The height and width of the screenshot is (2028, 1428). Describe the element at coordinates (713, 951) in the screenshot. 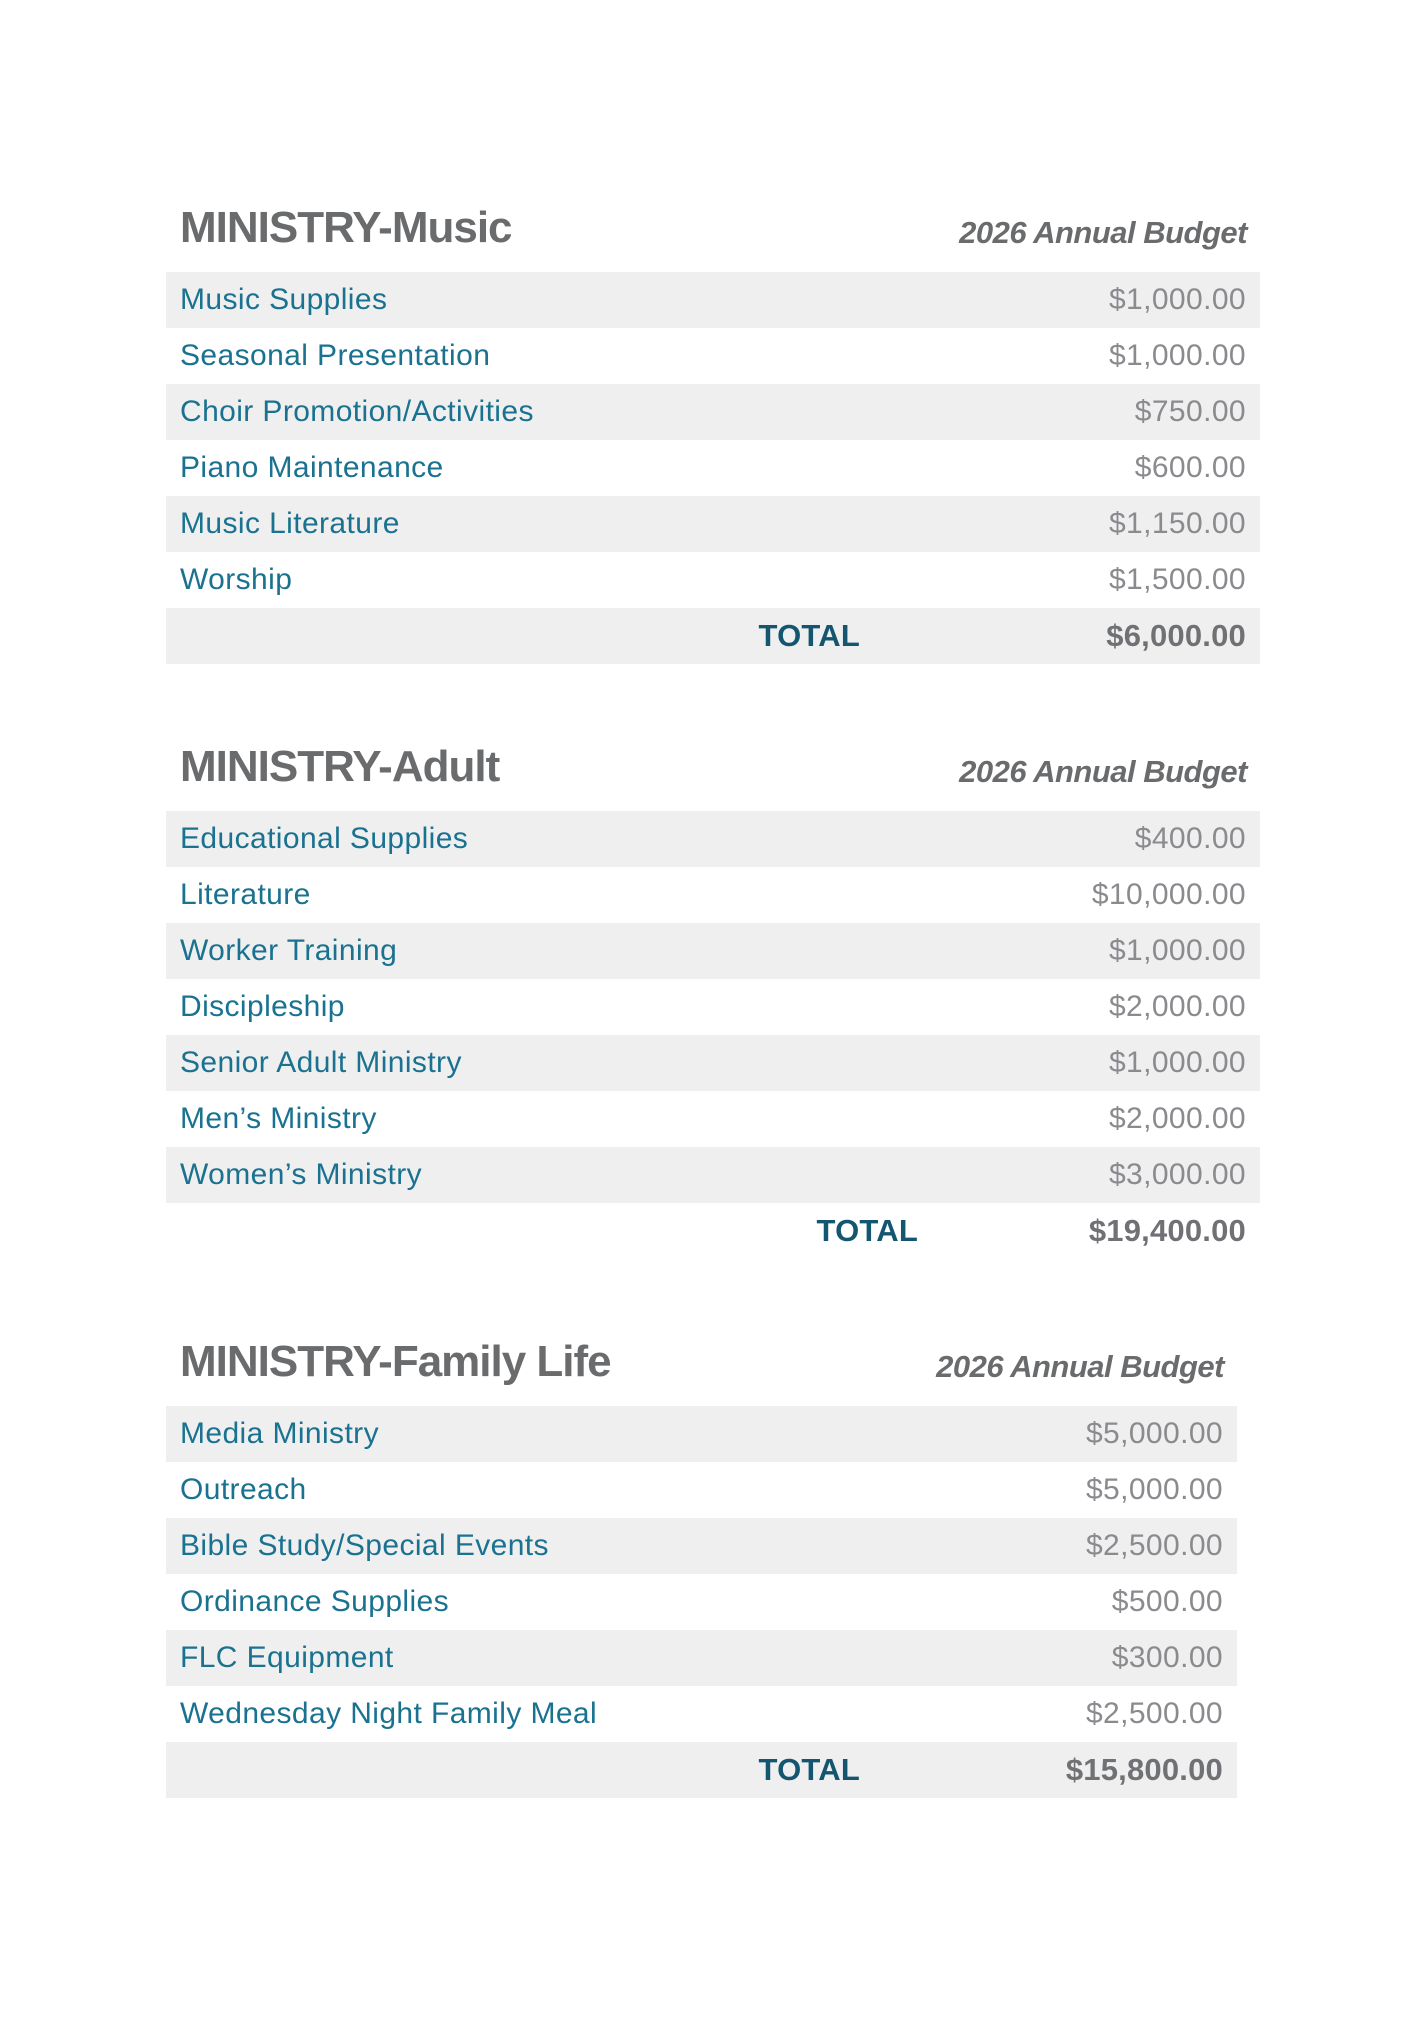

I see `table-row: Worker Training $1,000.00` at that location.